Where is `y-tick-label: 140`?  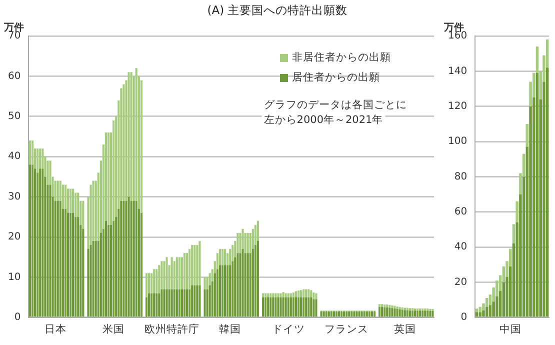 y-tick-label: 140 is located at coordinates (458, 71).